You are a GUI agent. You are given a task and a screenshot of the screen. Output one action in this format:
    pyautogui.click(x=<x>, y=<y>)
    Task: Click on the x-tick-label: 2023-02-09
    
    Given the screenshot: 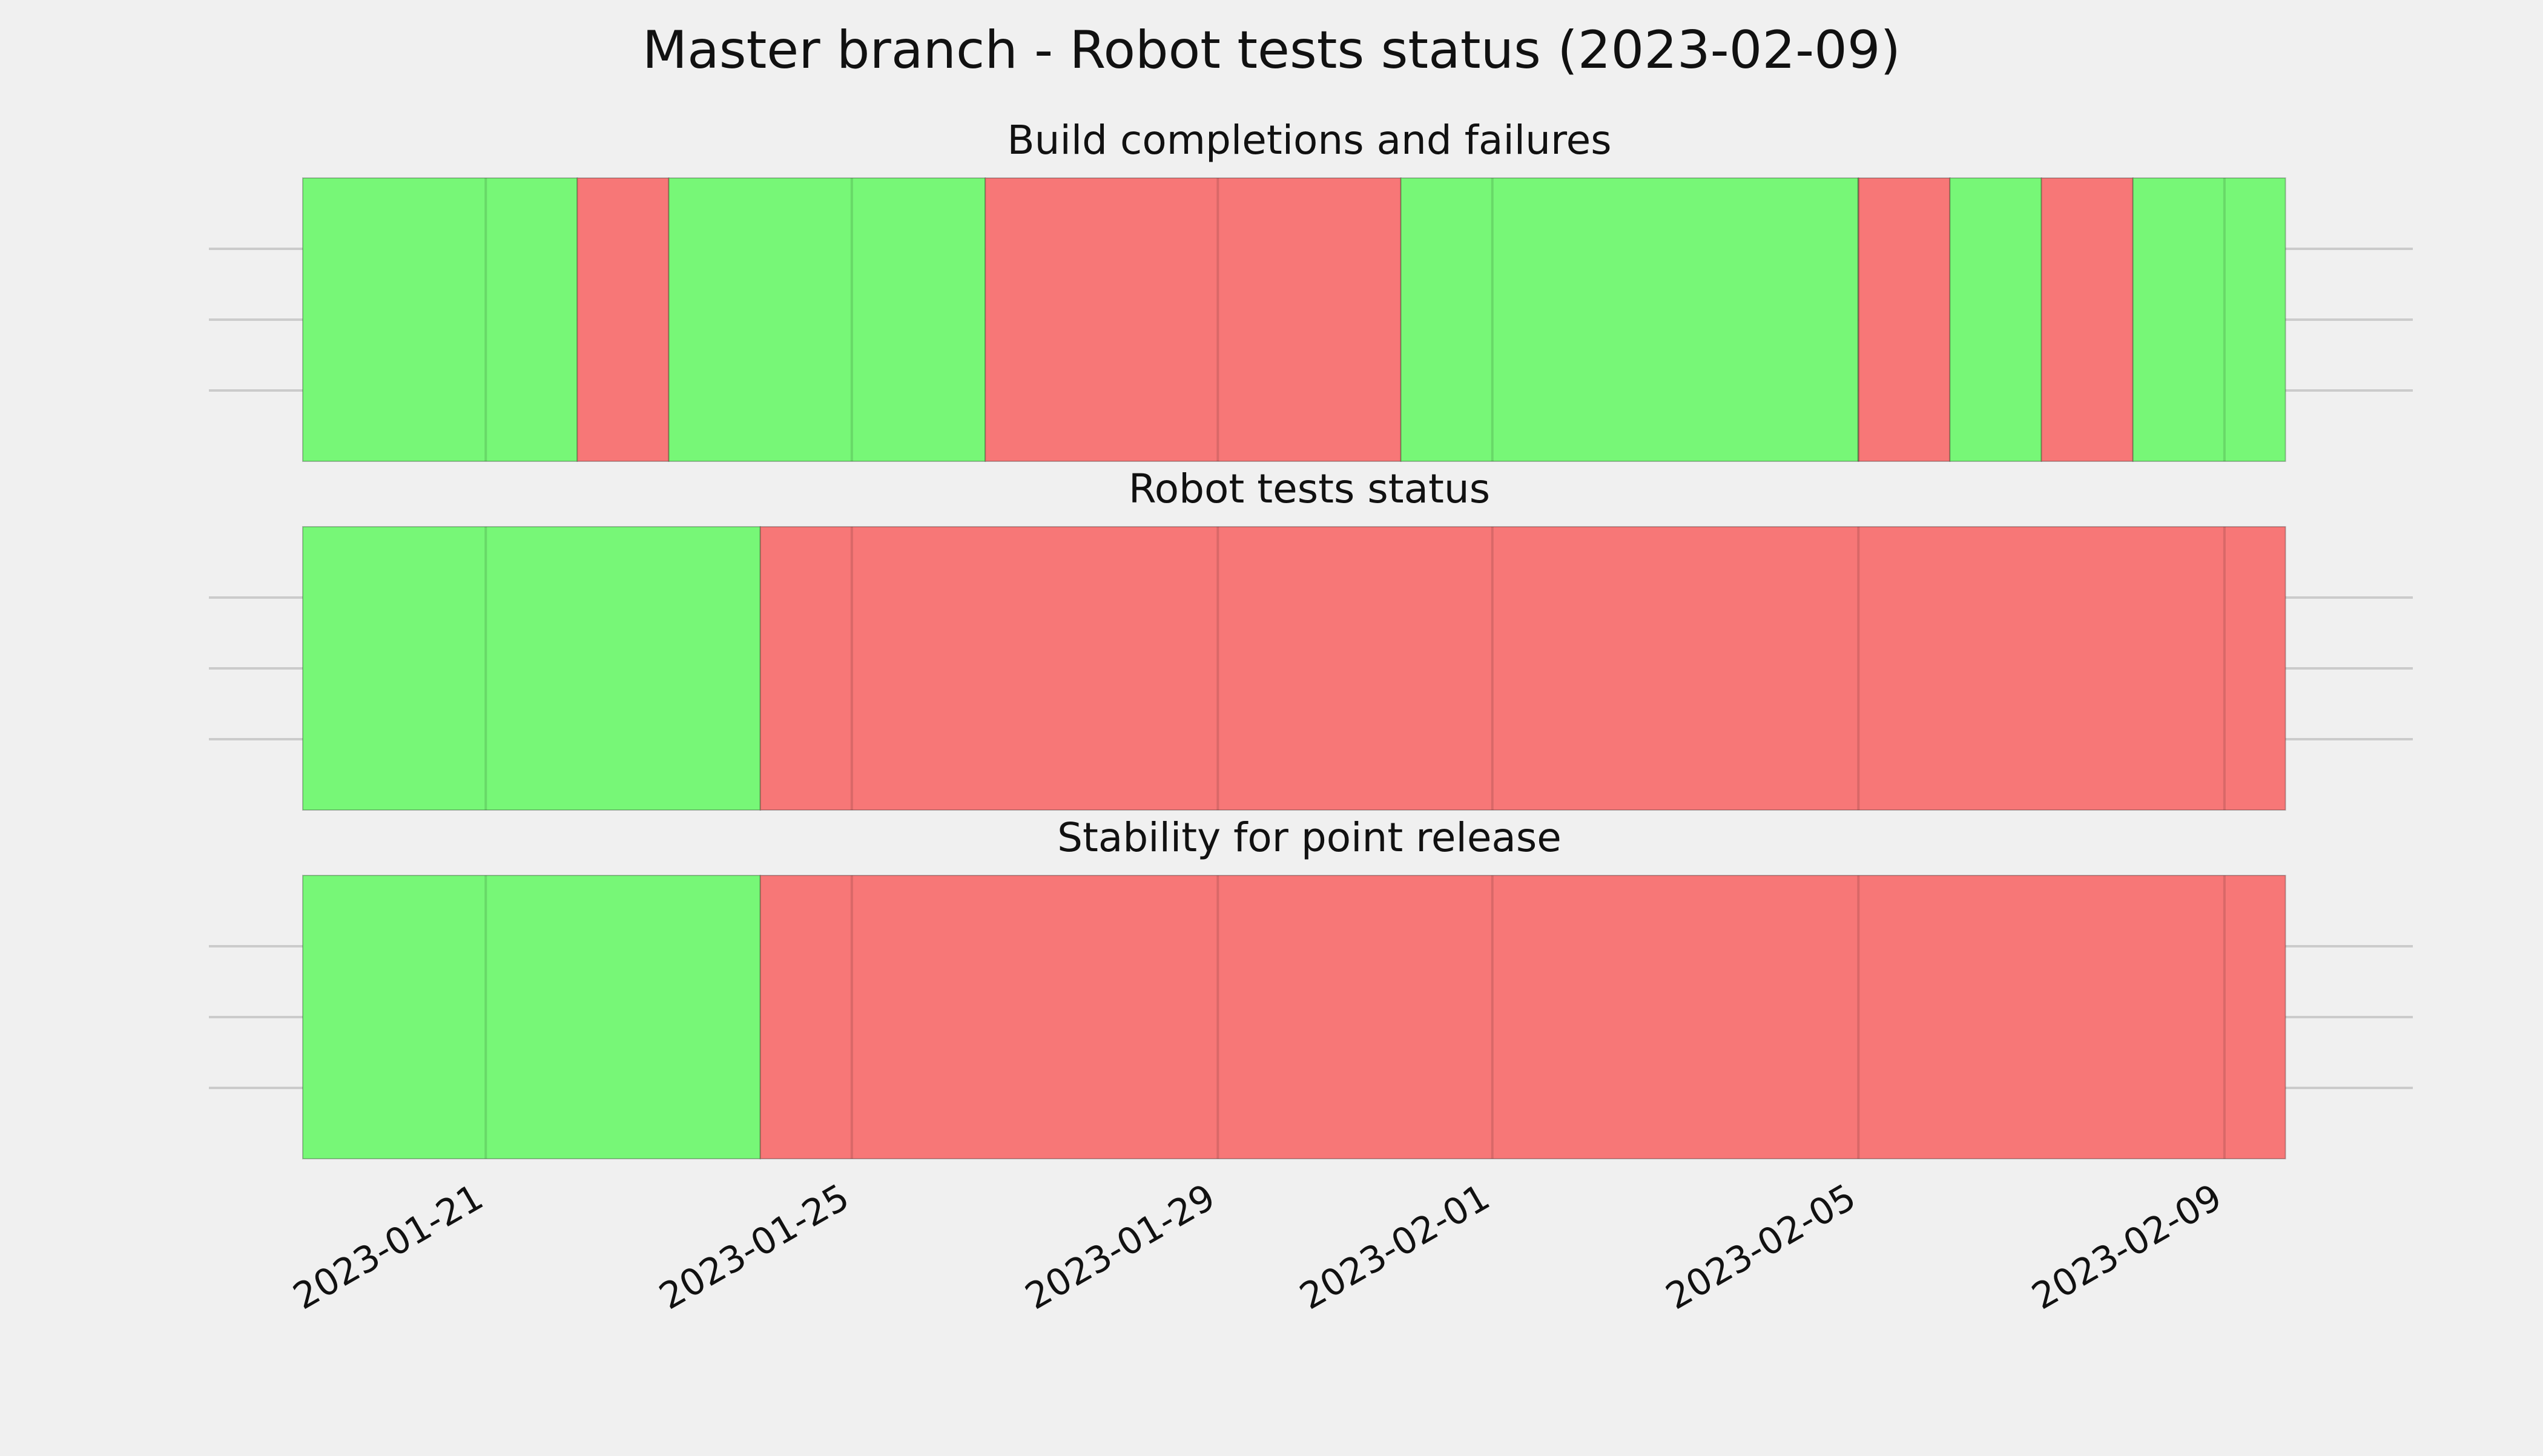 What is the action you would take?
    pyautogui.click(x=2127, y=1247)
    